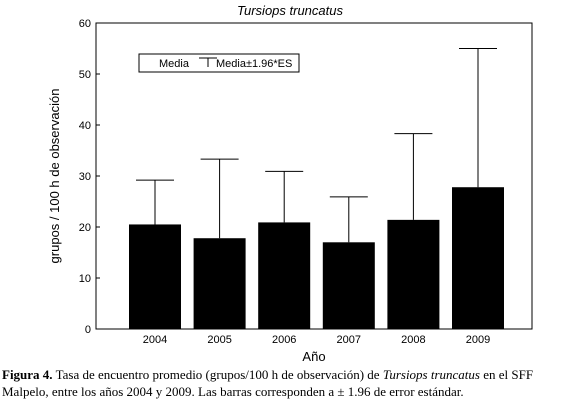 This screenshot has width=580, height=404. I want to click on x-axis-ticks: 2004 2005 2006 2007 2008 2009, so click(316, 335).